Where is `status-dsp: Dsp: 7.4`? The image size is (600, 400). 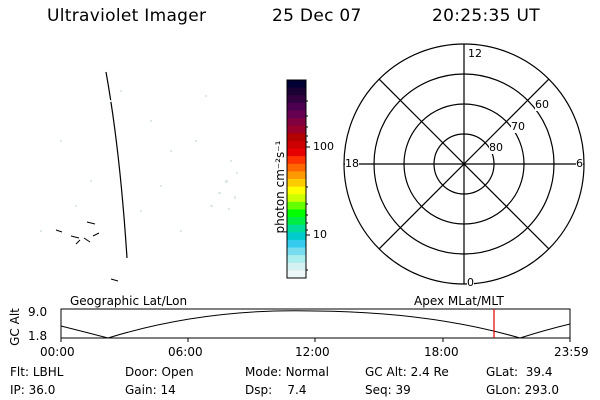
status-dsp: Dsp: 7.4 is located at coordinates (276, 390).